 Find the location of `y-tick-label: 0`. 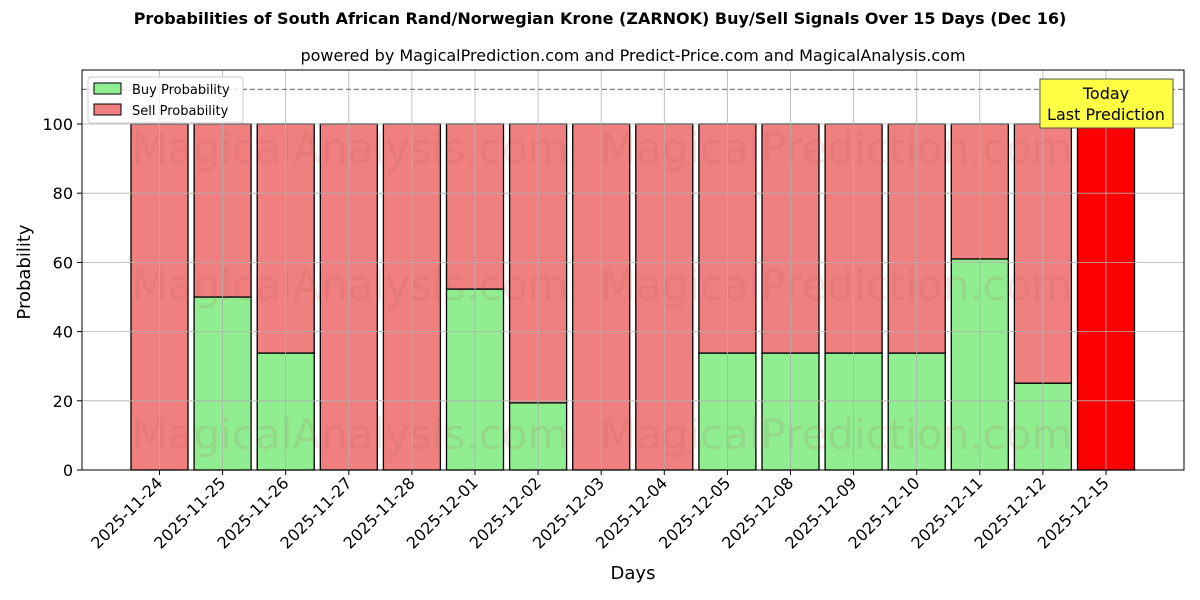

y-tick-label: 0 is located at coordinates (68, 470).